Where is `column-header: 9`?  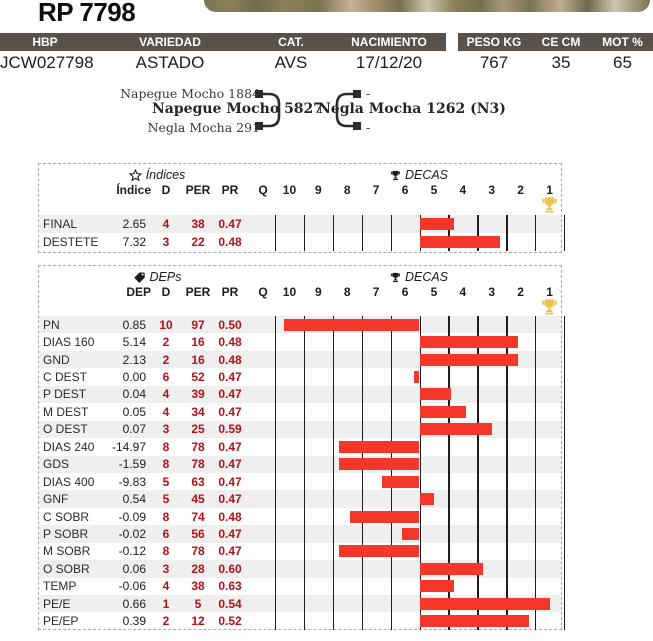
column-header: 9 is located at coordinates (318, 190).